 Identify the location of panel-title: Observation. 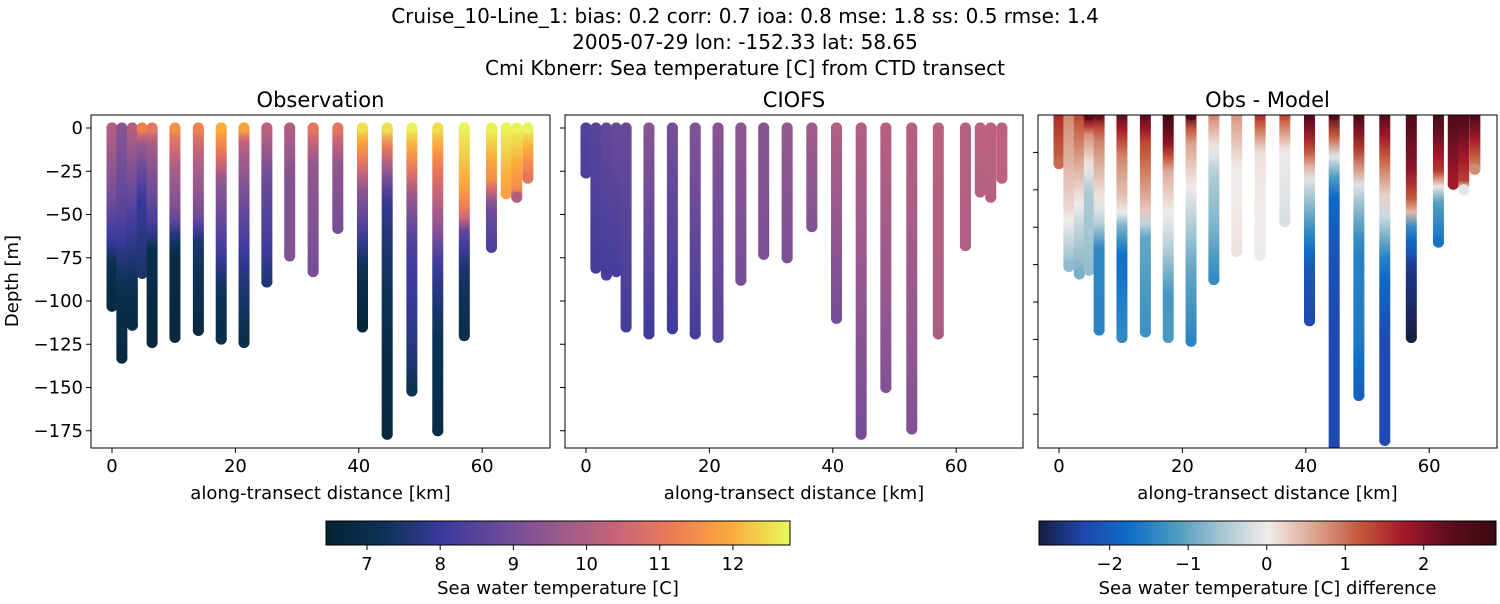
(321, 100).